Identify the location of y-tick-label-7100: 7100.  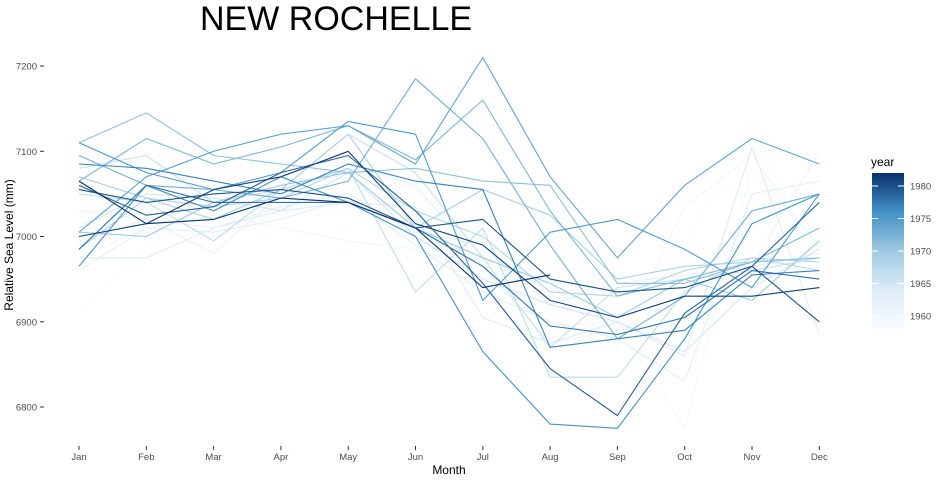
(26, 152).